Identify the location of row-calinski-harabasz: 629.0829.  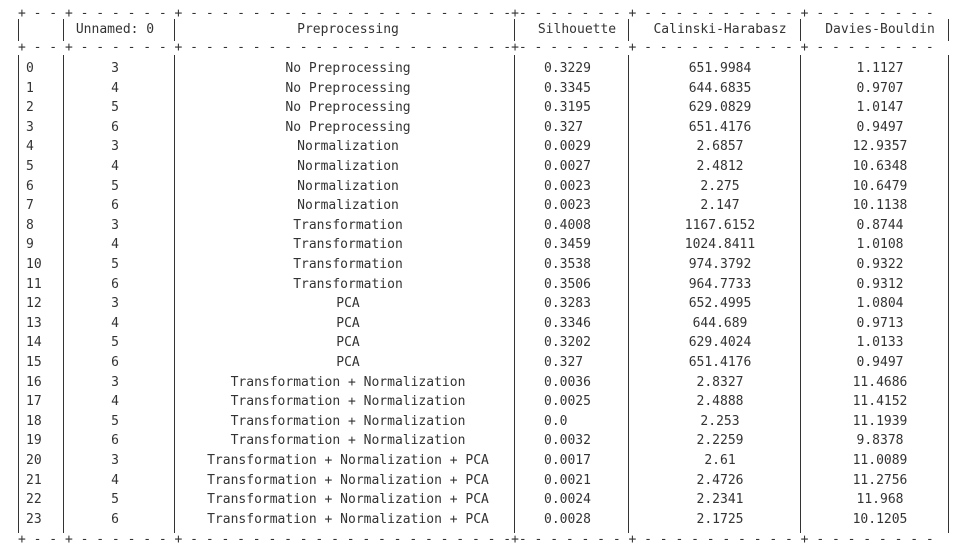
(720, 108).